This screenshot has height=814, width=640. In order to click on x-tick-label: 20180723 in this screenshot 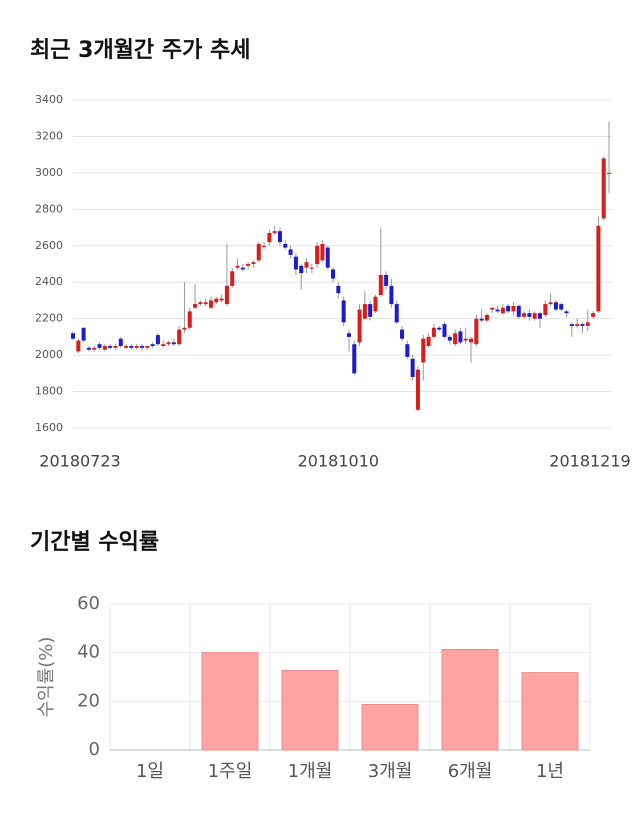, I will do `click(79, 461)`.